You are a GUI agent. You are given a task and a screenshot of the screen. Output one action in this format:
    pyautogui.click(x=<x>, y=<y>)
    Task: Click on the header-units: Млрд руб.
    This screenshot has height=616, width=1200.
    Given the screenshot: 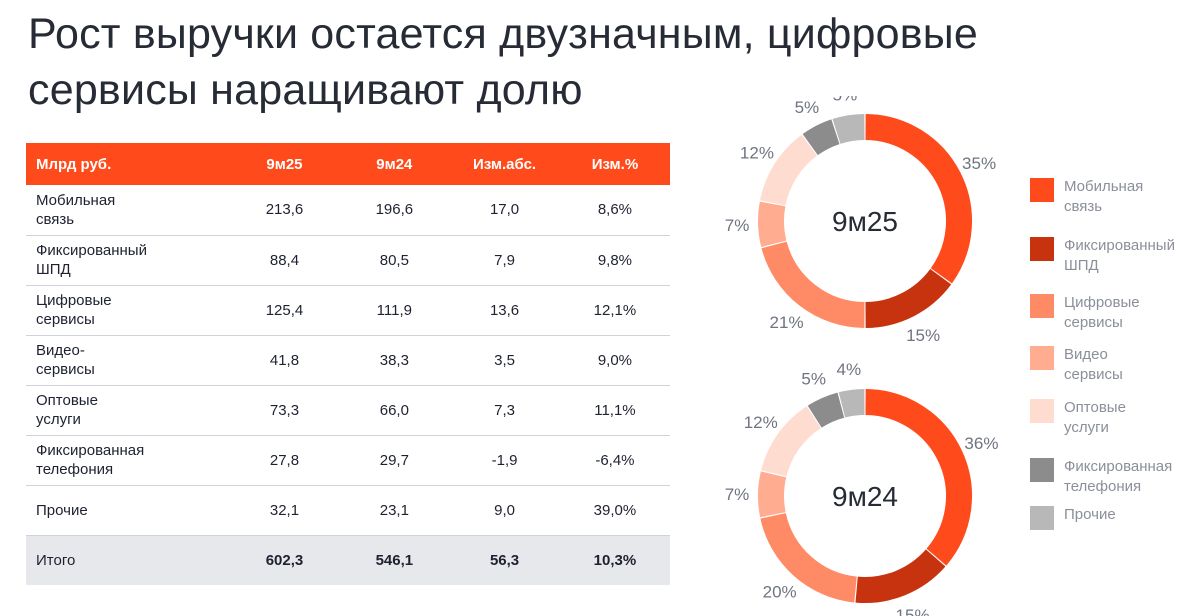 What is the action you would take?
    pyautogui.click(x=74, y=164)
    